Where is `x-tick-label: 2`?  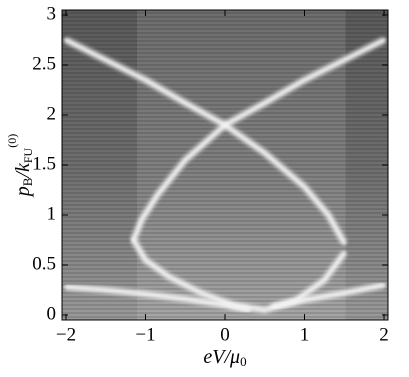 x-tick-label: 2 is located at coordinates (384, 334).